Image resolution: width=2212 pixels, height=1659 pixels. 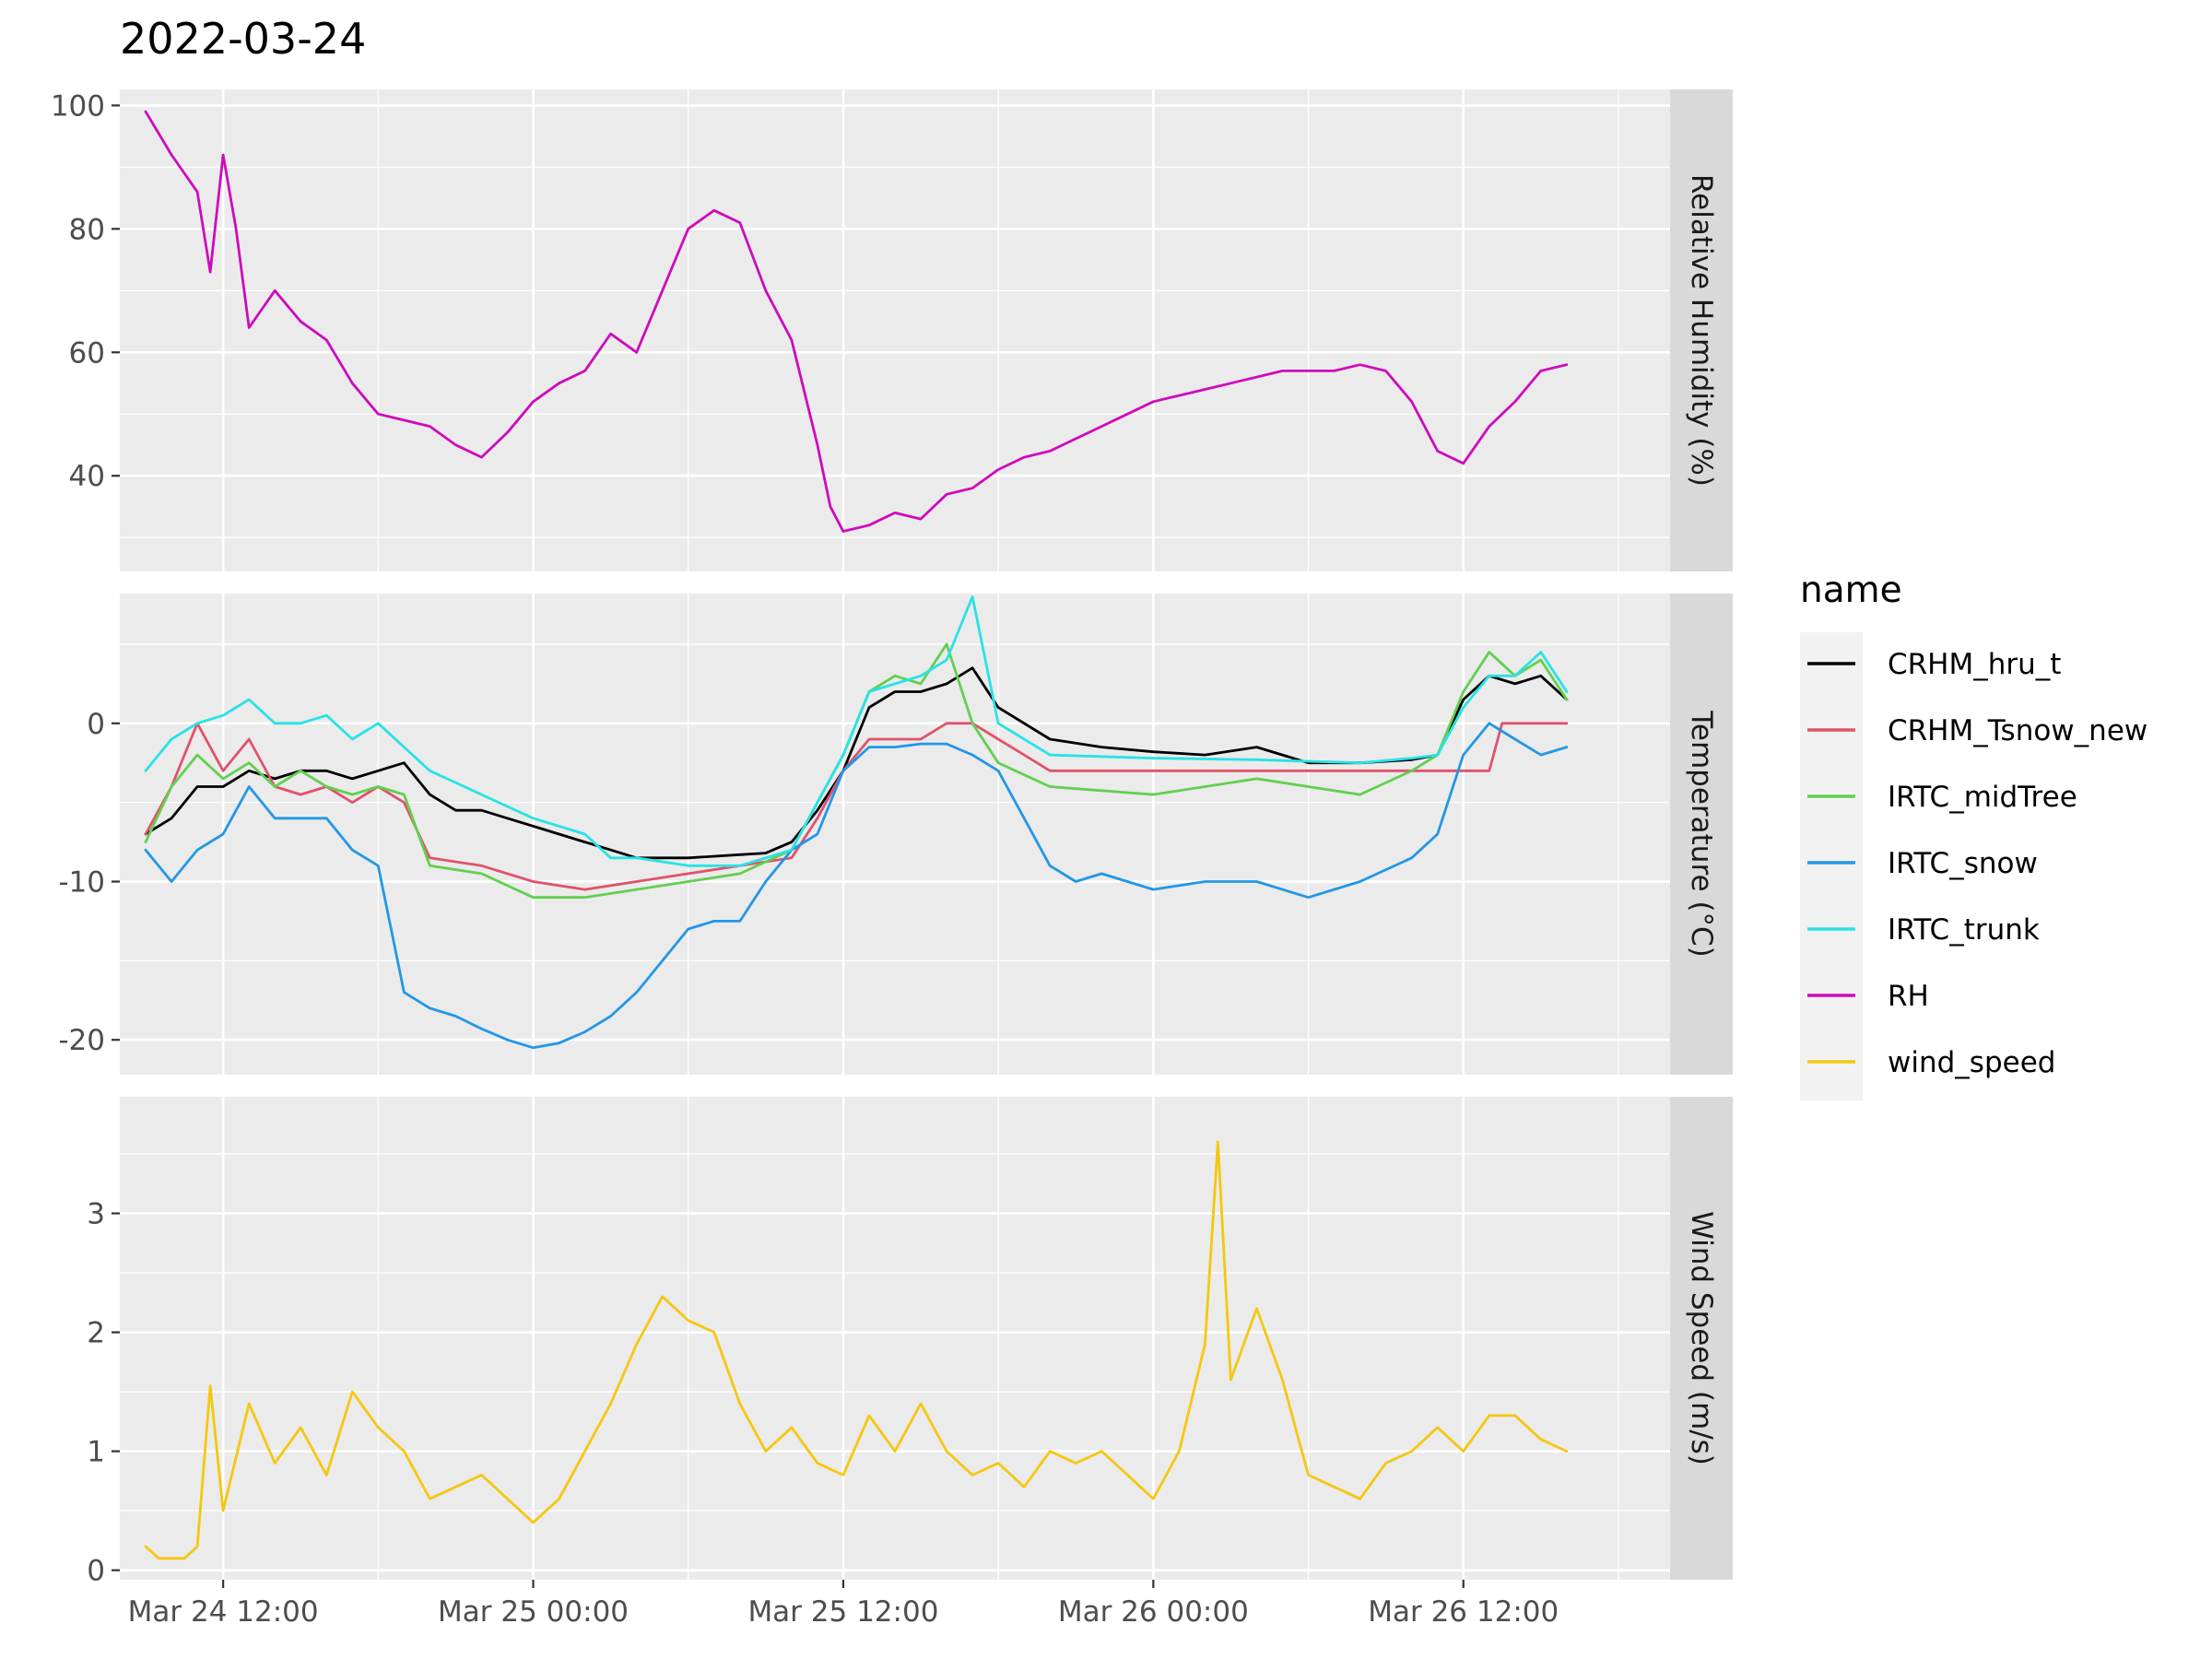 I want to click on legend-label-IRTC_snow: IRTC_snow, so click(x=1963, y=863).